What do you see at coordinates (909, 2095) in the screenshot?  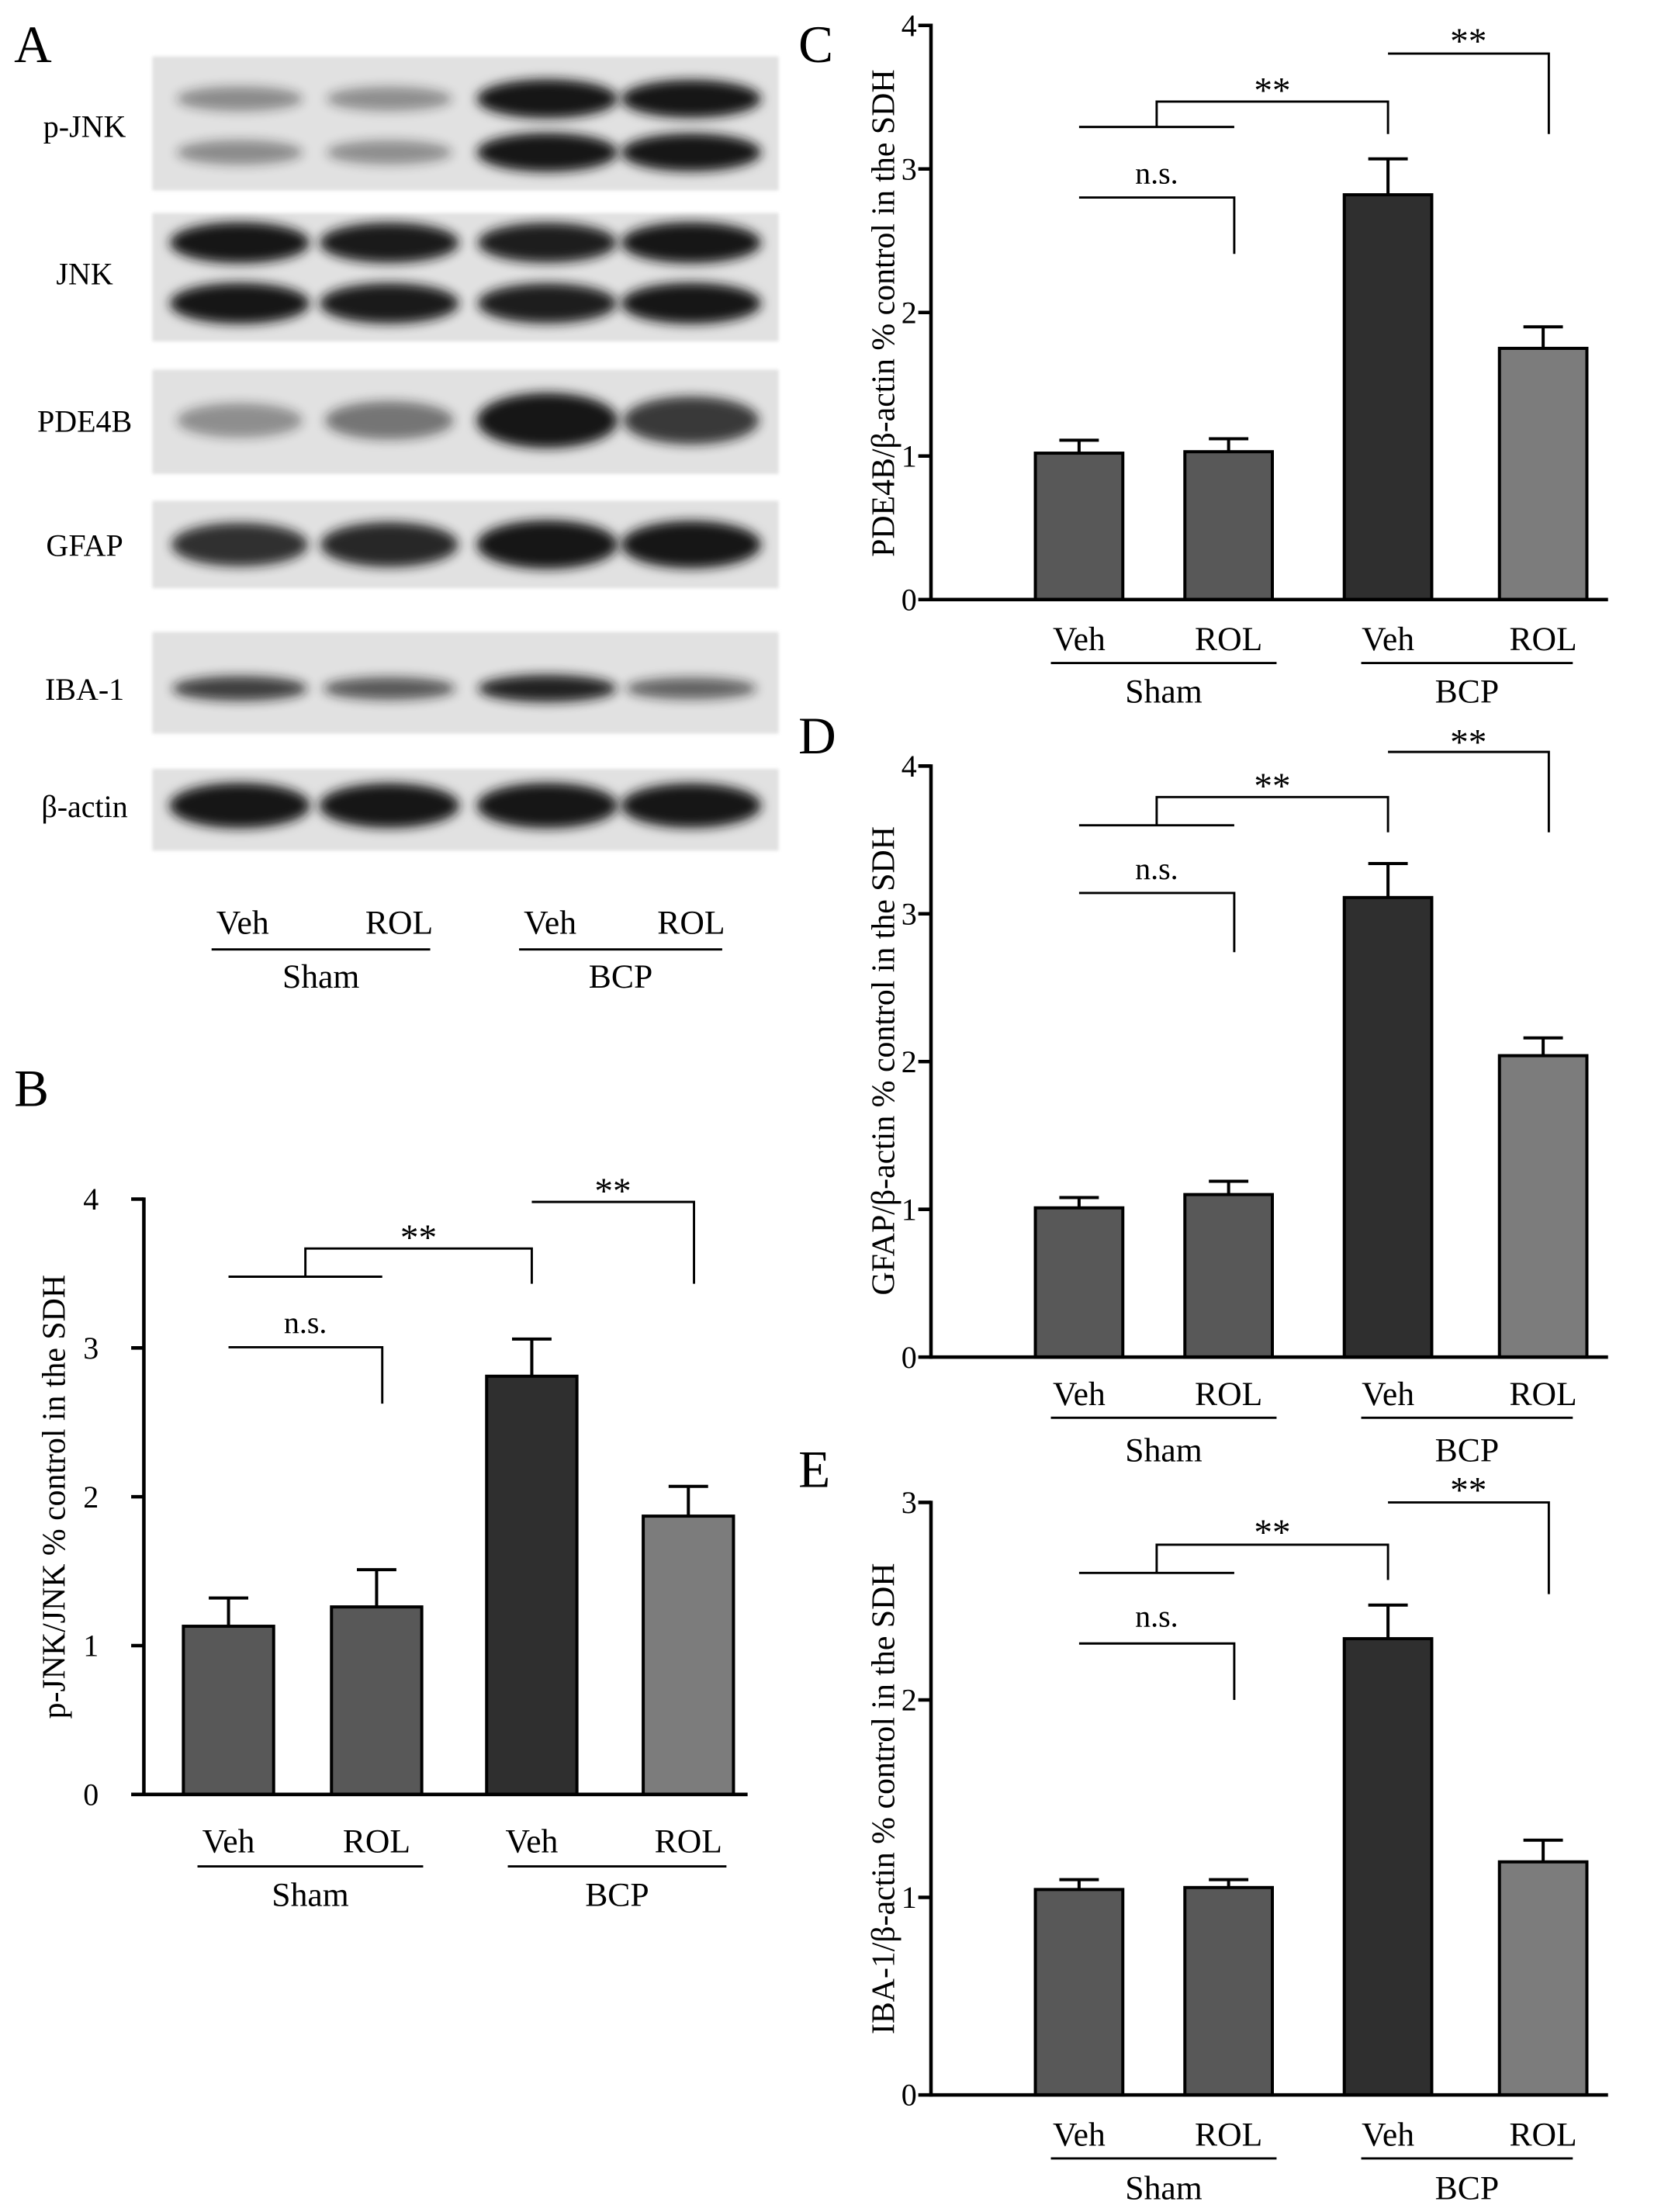 I see `chart-e-ytick-label-0: 0` at bounding box center [909, 2095].